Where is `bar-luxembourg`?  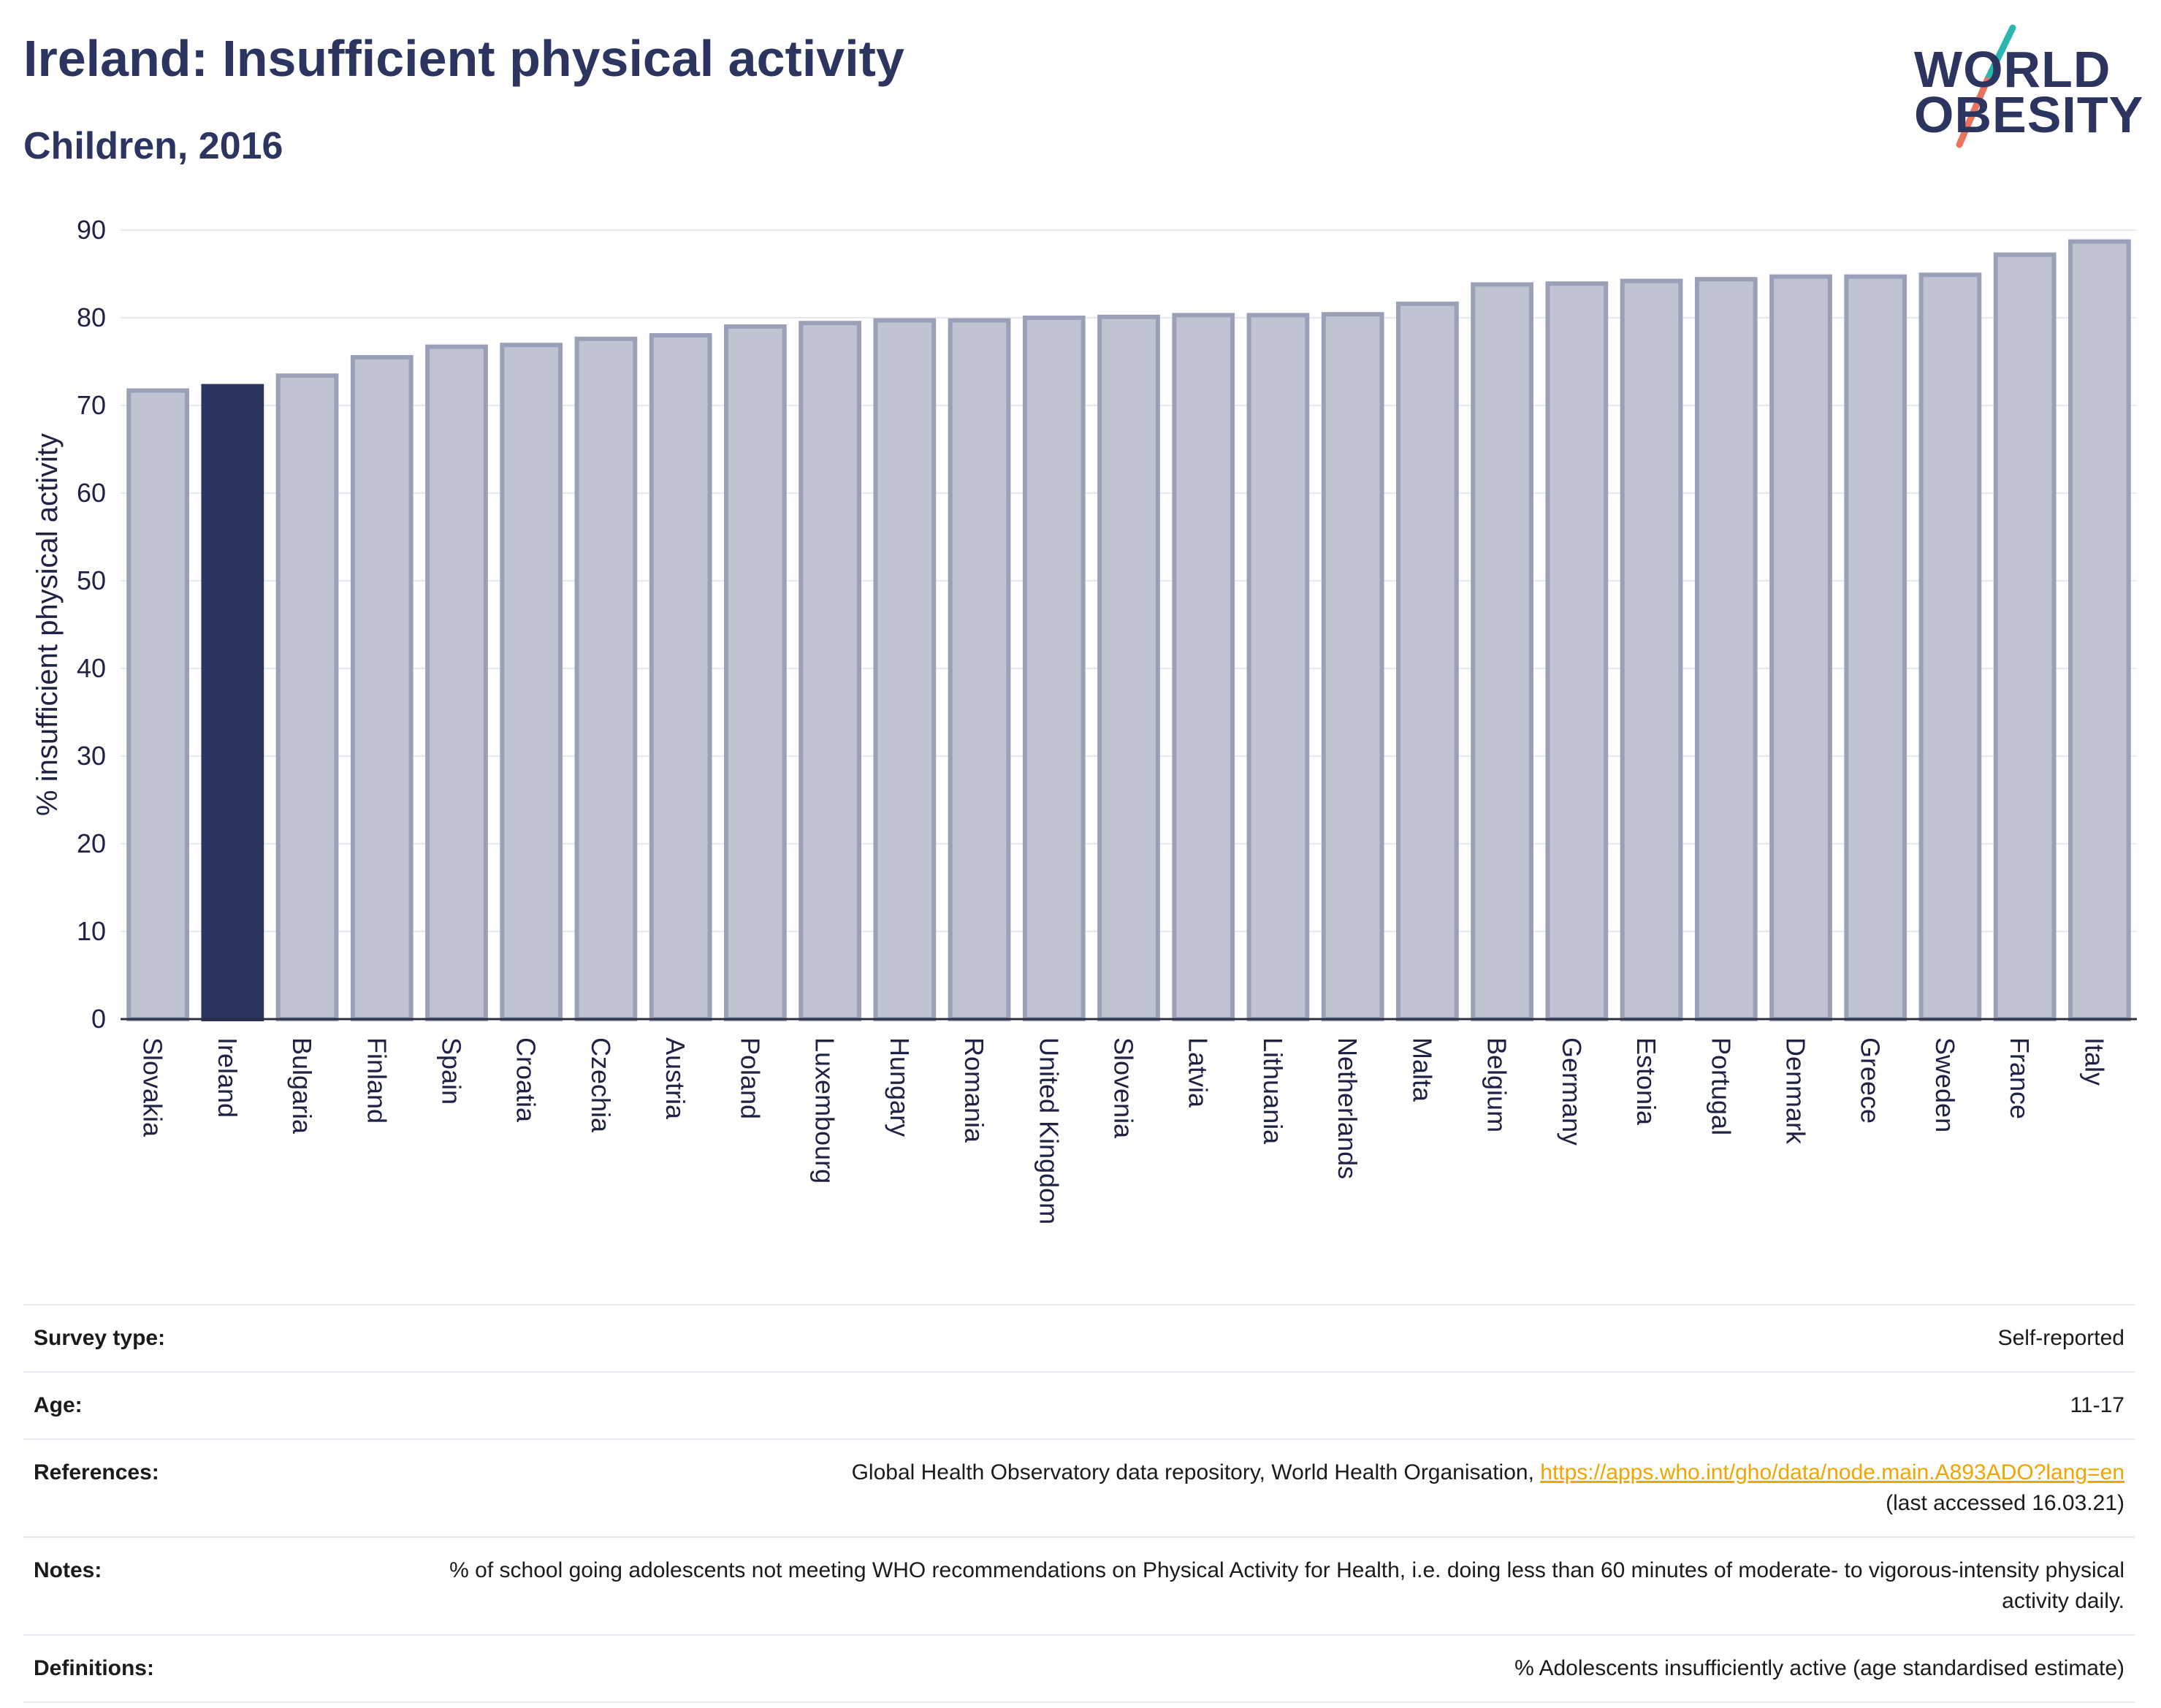
bar-luxembourg is located at coordinates (830, 671).